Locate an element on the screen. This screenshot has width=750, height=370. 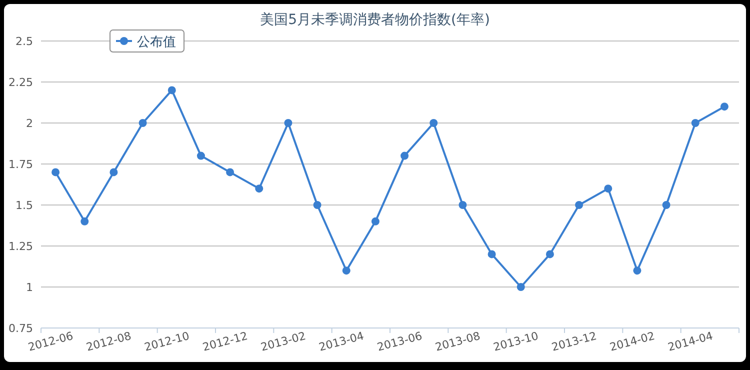
chart-title: 美国5月未季调消费者物价指数(年率) is located at coordinates (375, 20).